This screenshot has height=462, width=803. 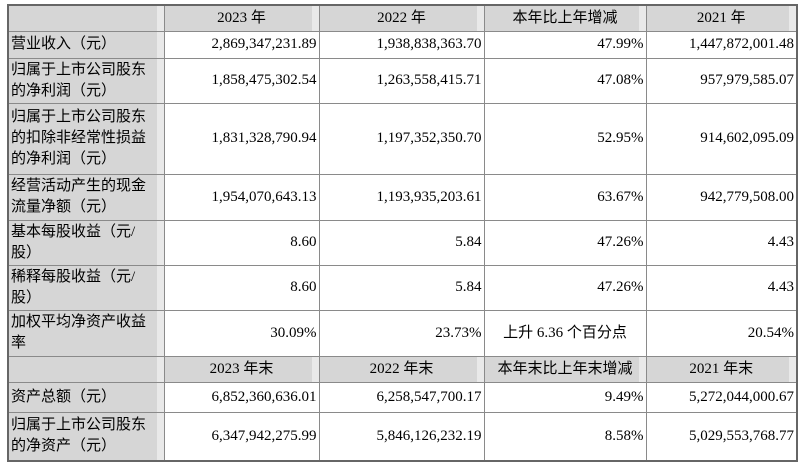 I want to click on value-2021: 5,029,553,768.77, so click(x=721, y=436).